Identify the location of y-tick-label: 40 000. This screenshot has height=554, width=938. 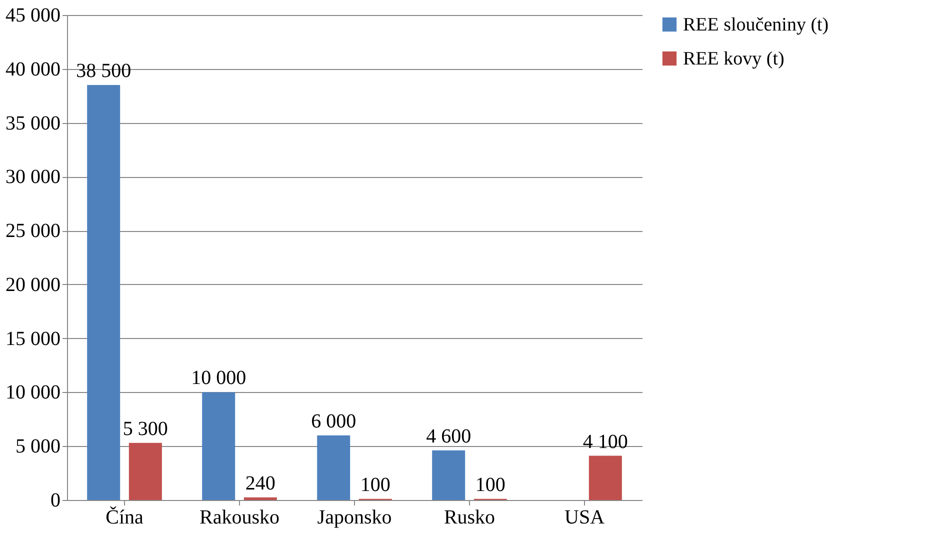
(33, 69).